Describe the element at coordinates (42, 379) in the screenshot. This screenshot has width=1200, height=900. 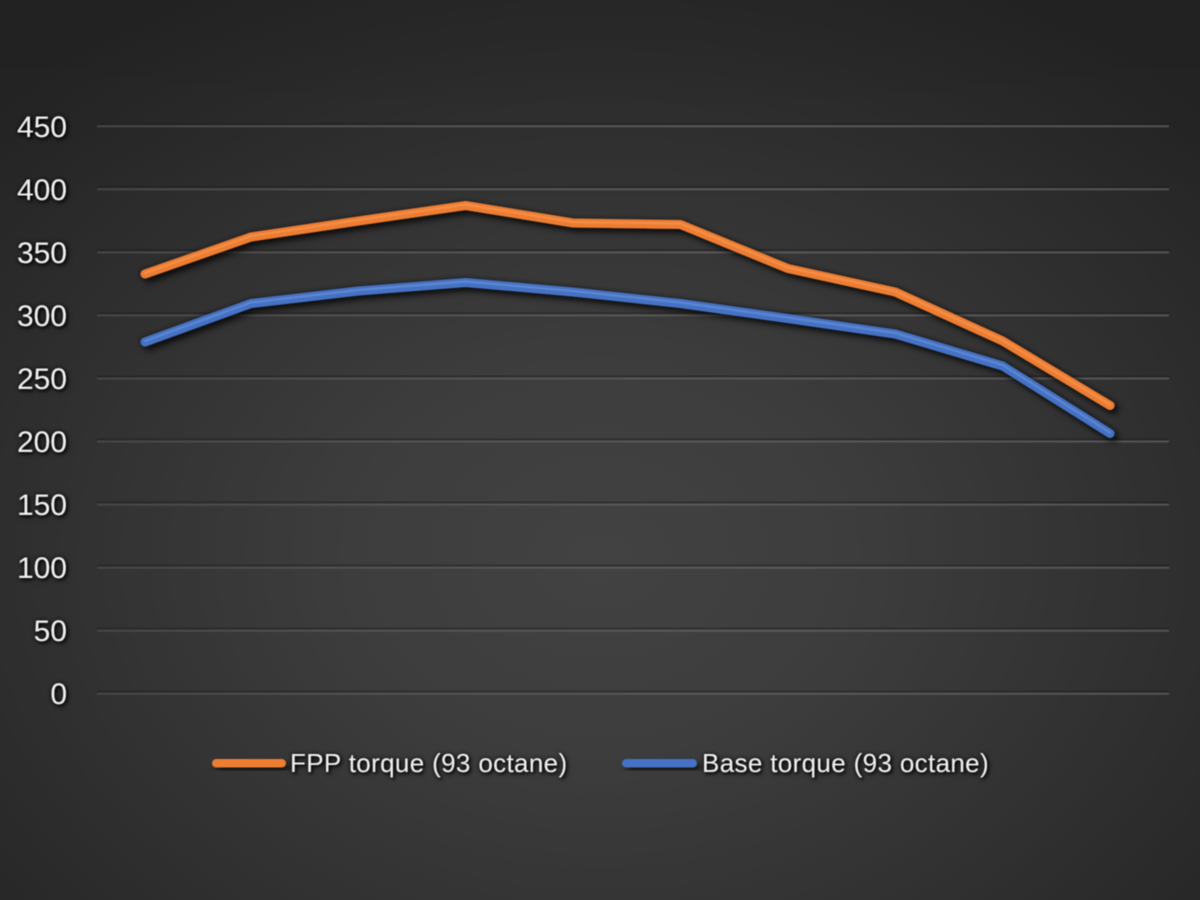
I see `svg-text: 250` at that location.